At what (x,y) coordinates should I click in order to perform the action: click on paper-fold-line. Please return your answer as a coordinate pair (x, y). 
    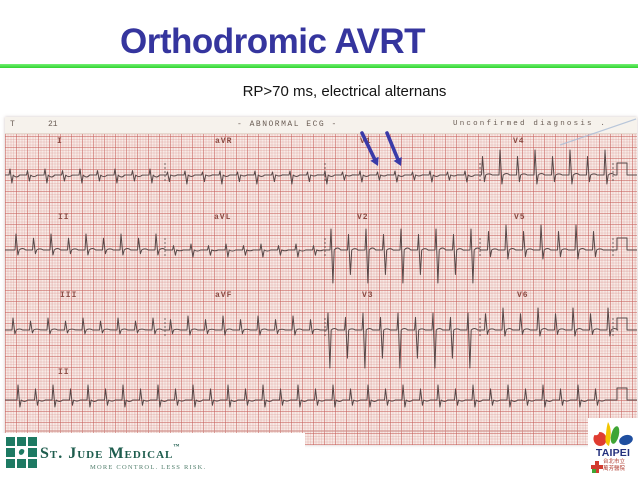
    Looking at the image, I should click on (321, 431).